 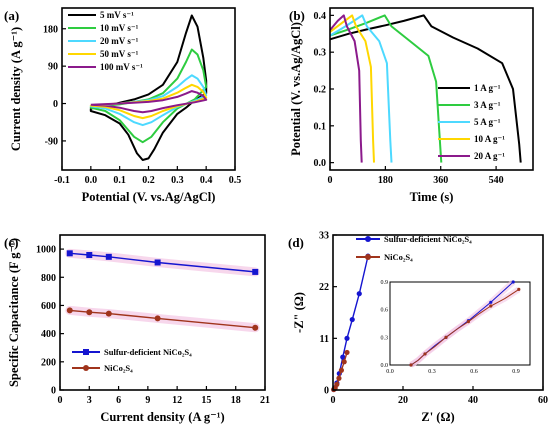 I want to click on y-tick-label: 800, so click(x=48, y=278).